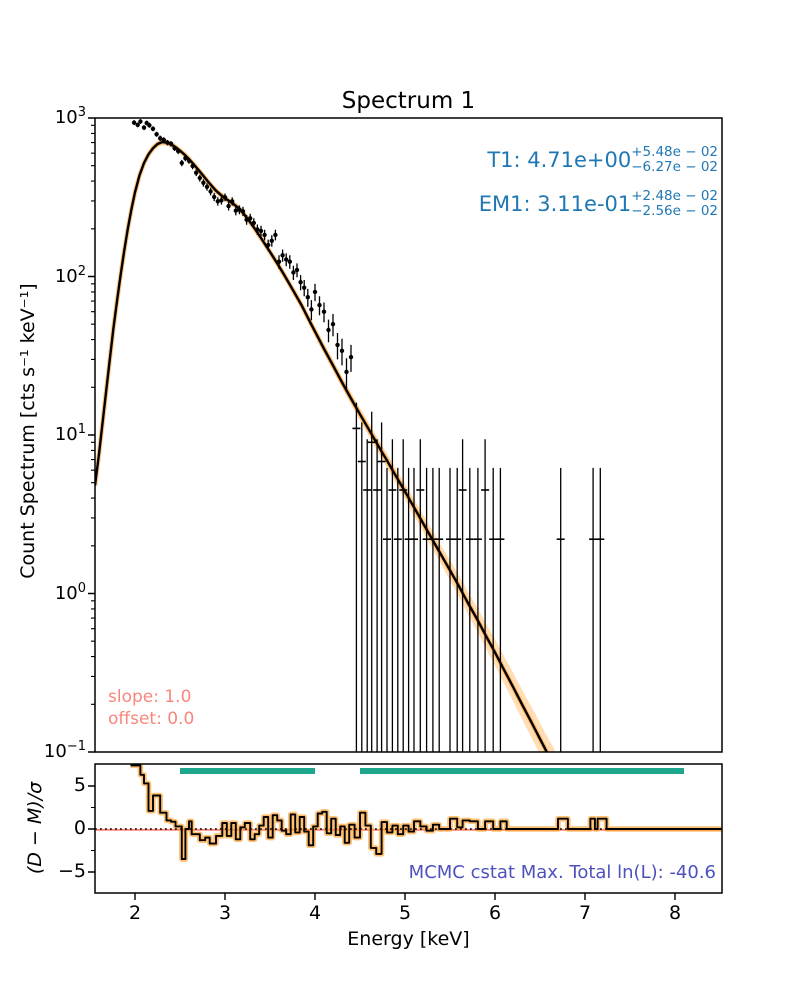 This screenshot has width=800, height=1000. What do you see at coordinates (408, 939) in the screenshot?
I see `x-axis-label: Energy [keV]` at bounding box center [408, 939].